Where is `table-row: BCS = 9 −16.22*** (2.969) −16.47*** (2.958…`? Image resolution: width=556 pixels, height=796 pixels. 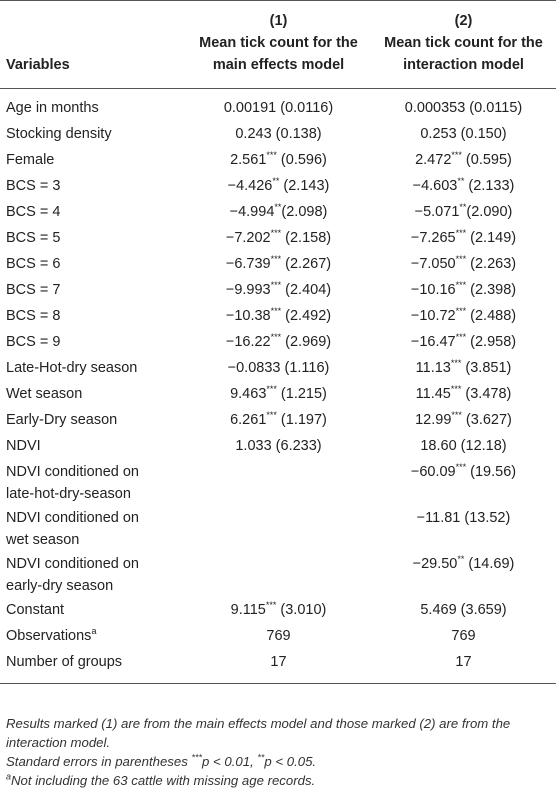
table-row: BCS = 9 −16.22*** (2.969) −16.47*** (2.958… is located at coordinates (278, 344).